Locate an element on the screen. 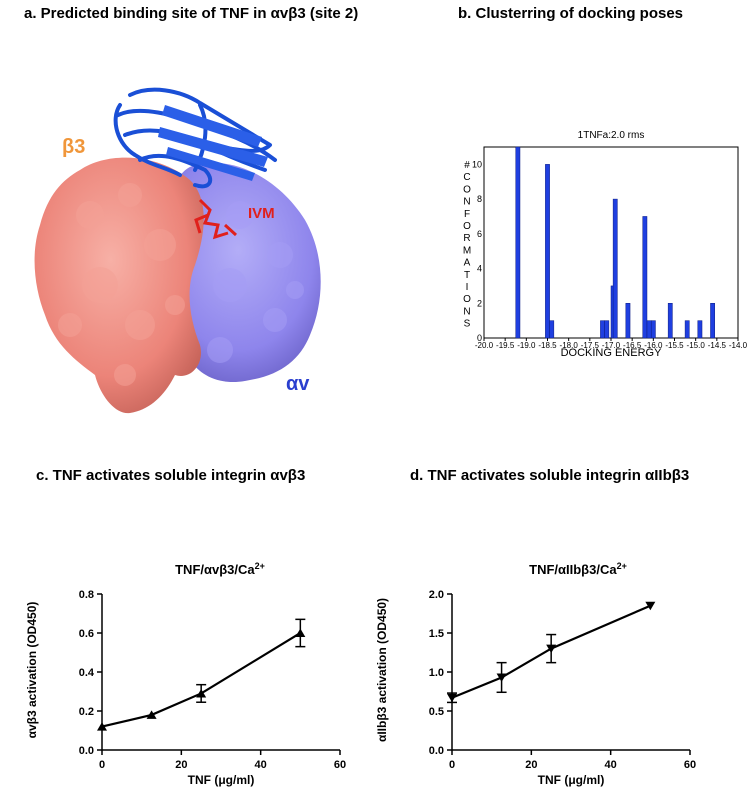 The image size is (753, 800). chart-d-title: TNF/αIIbβ3/Ca2+ is located at coordinates (578, 569).